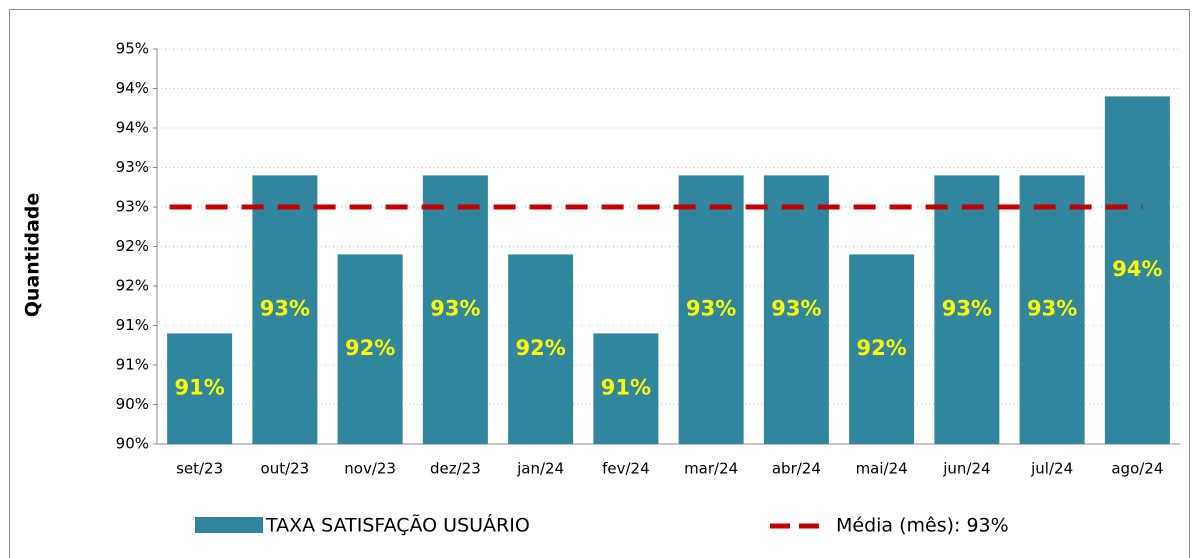 The image size is (1195, 558). What do you see at coordinates (285, 469) in the screenshot?
I see `x-tick-label: out/23` at bounding box center [285, 469].